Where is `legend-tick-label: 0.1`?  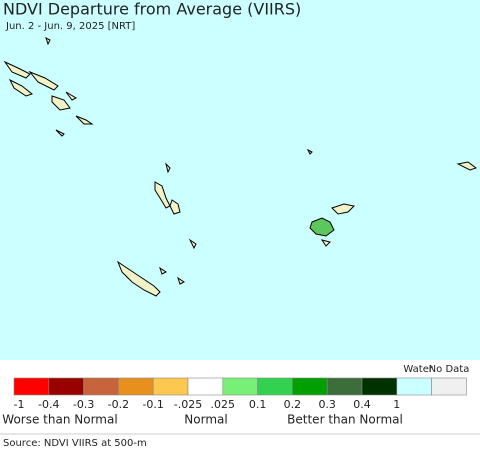 legend-tick-label: 0.1 is located at coordinates (258, 404).